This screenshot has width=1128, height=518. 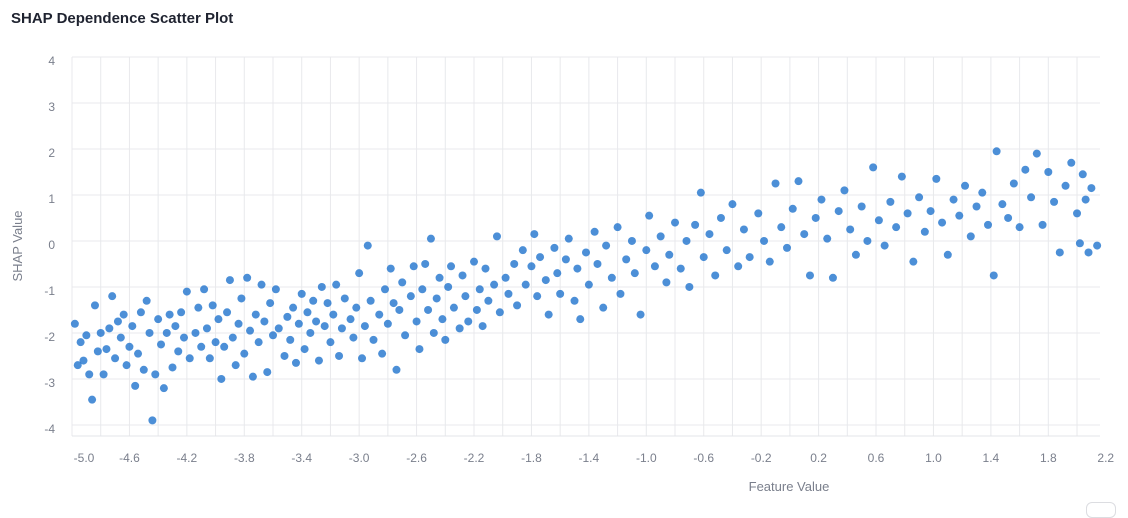 What do you see at coordinates (761, 458) in the screenshot?
I see `x-tick-label: -0.2` at bounding box center [761, 458].